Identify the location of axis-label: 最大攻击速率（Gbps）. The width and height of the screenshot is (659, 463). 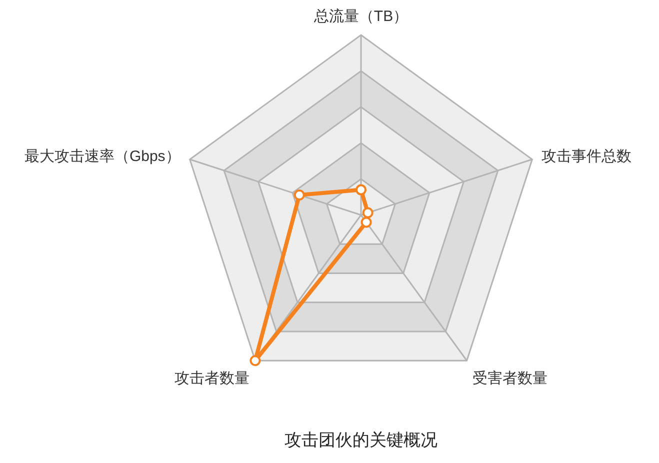
(102, 156).